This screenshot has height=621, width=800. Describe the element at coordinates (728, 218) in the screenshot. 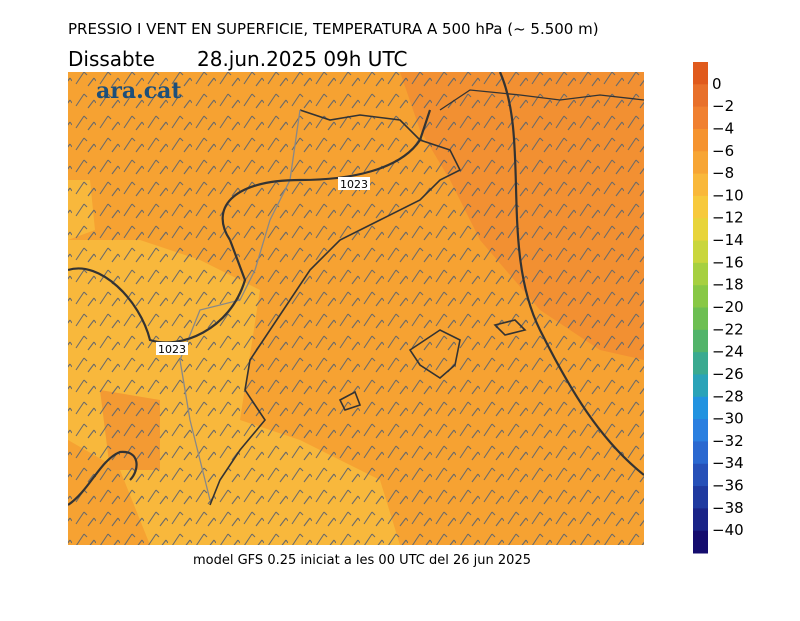

I see `colorbar-label: −12` at that location.